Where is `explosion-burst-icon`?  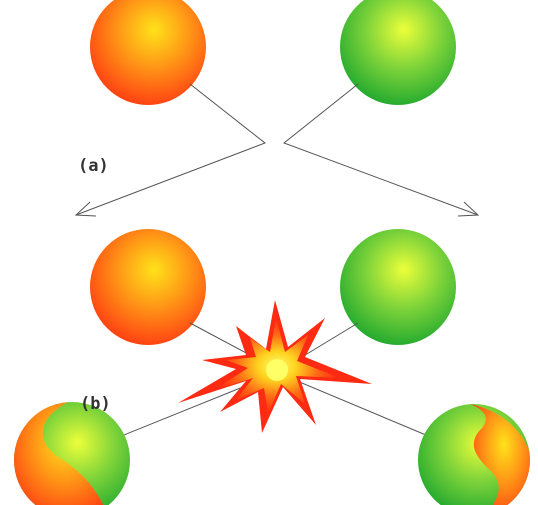
explosion-burst-icon is located at coordinates (275, 366).